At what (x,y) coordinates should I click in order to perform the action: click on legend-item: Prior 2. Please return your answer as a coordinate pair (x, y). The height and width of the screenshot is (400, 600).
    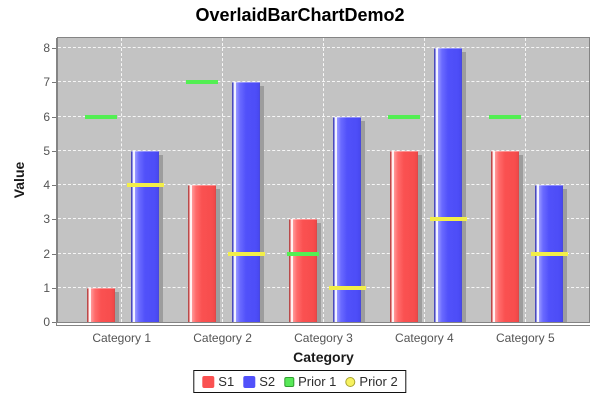
    Looking at the image, I should click on (371, 381).